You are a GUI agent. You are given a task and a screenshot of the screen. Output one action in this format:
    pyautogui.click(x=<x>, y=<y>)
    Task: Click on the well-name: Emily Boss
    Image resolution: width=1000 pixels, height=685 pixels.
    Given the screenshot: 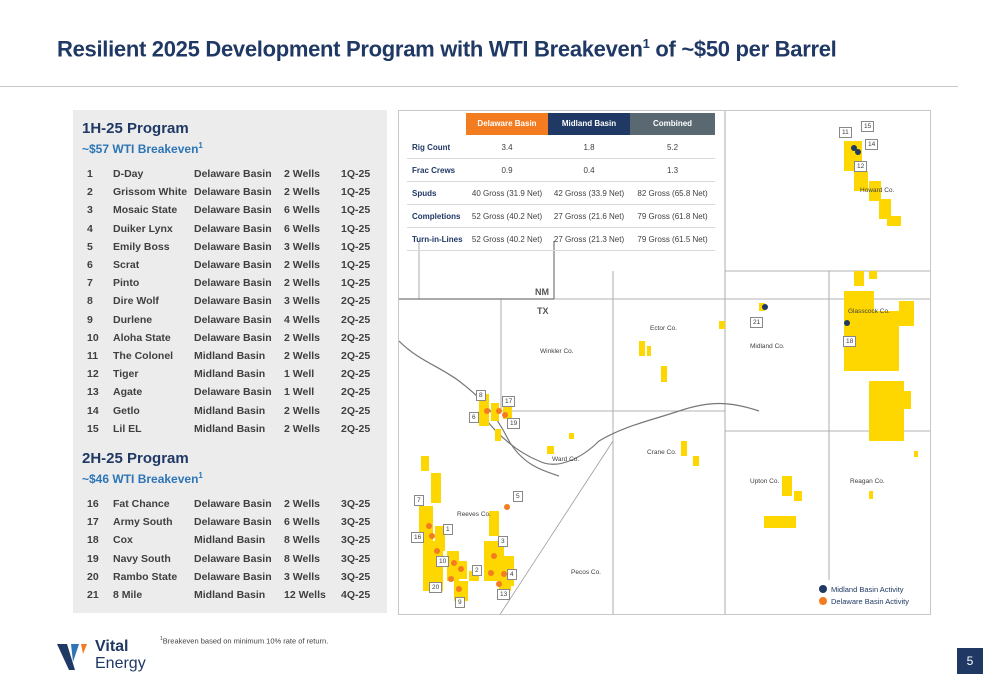 What is the action you would take?
    pyautogui.click(x=141, y=246)
    